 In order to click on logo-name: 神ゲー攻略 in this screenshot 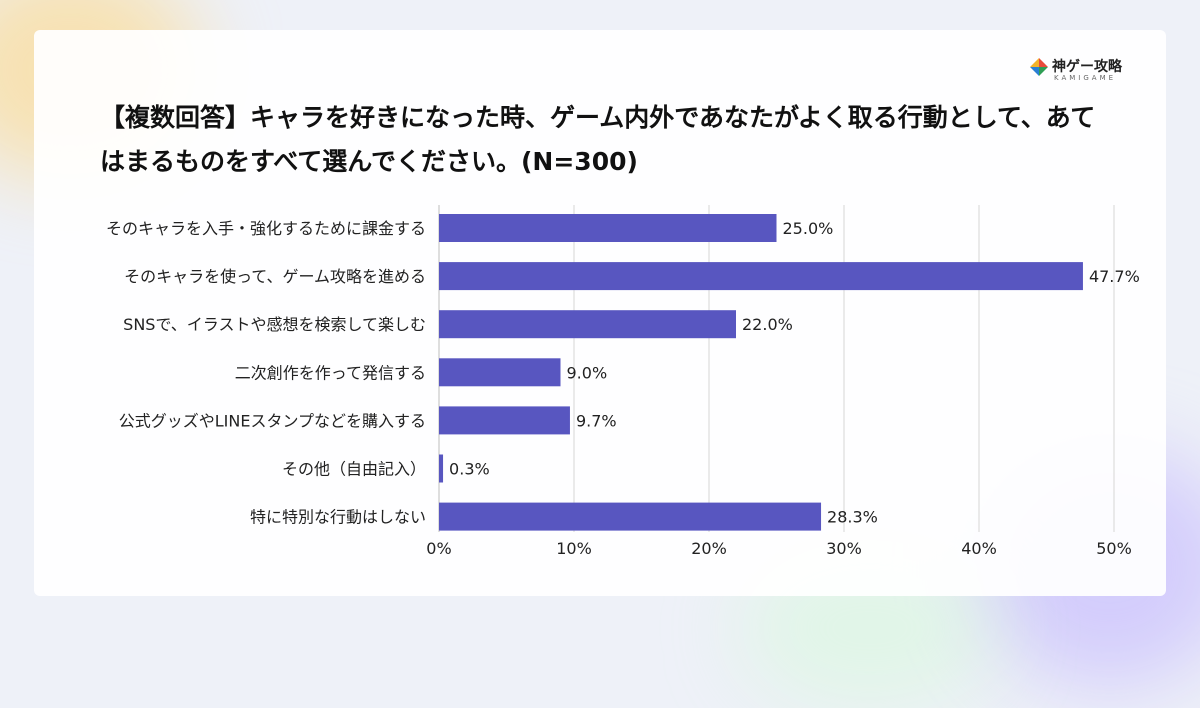, I will do `click(1087, 67)`.